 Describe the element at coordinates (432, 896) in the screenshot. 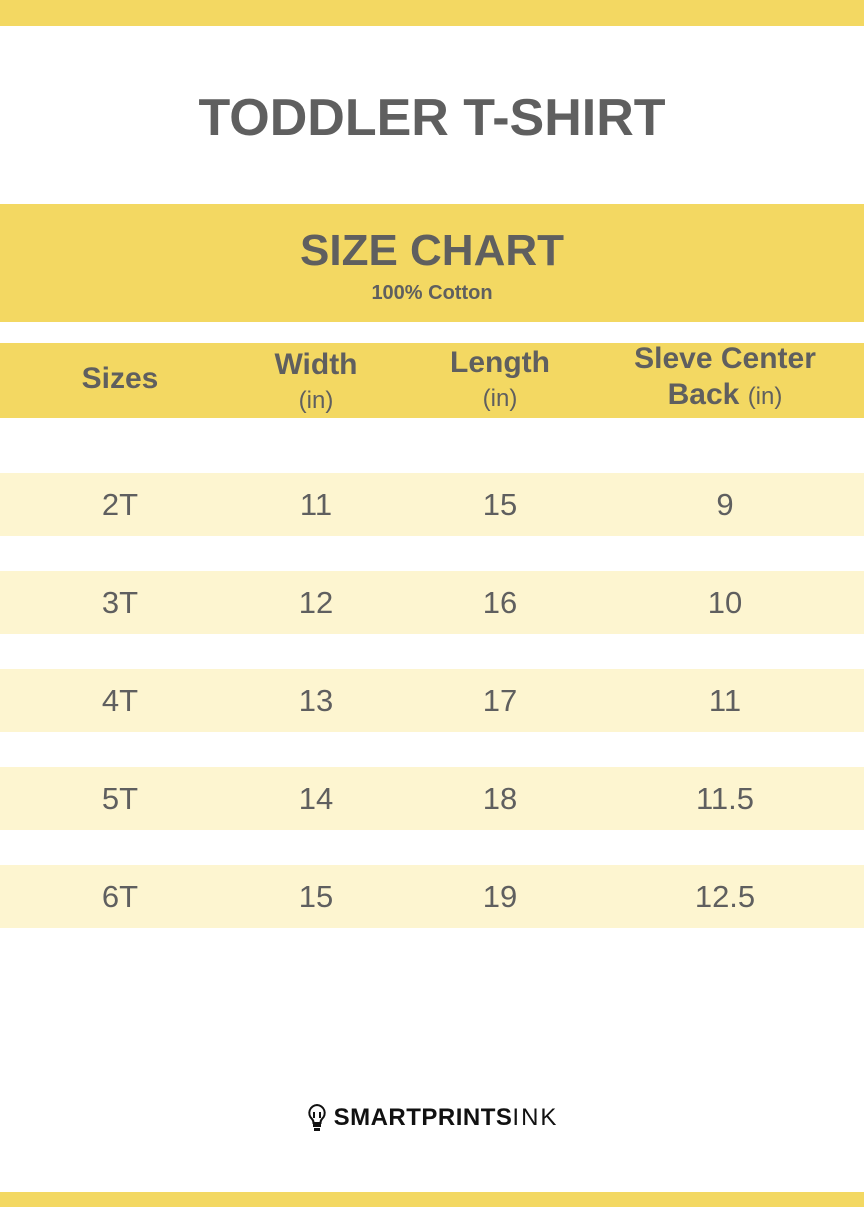

I see `table-row: 6T 15 19 12.5` at that location.